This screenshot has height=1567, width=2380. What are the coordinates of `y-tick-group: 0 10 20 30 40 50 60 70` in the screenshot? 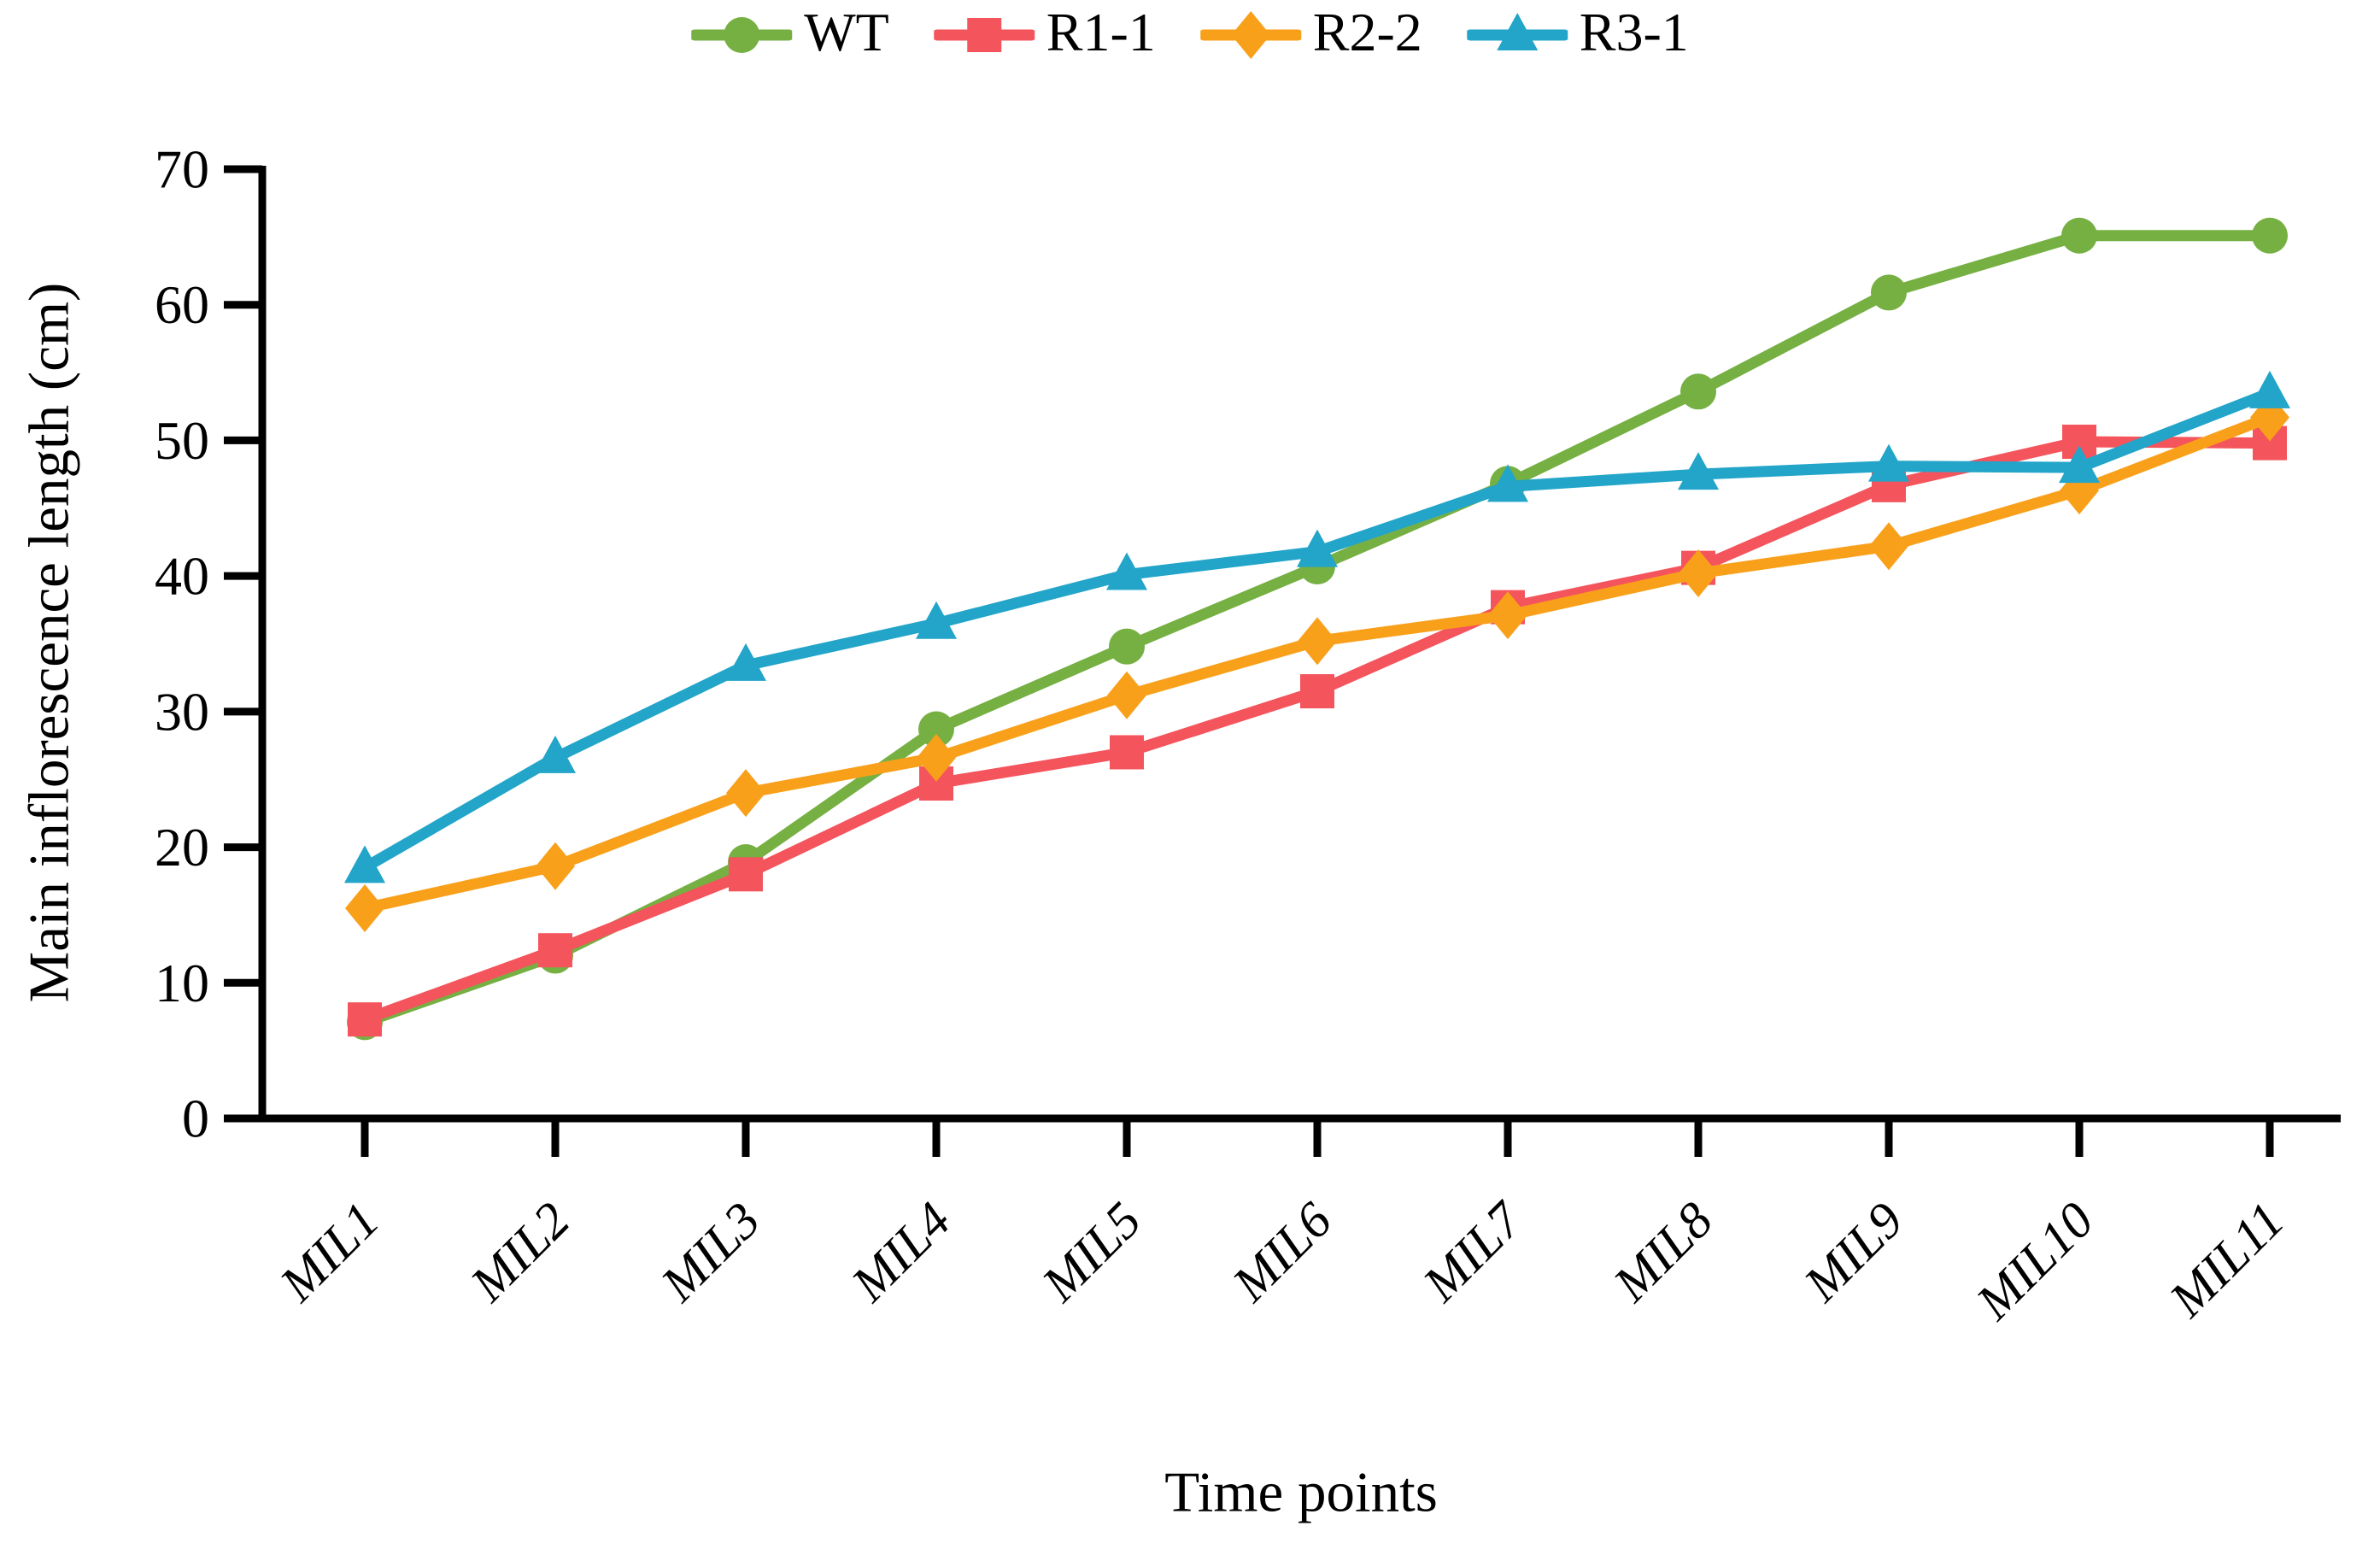 It's located at (209, 644).